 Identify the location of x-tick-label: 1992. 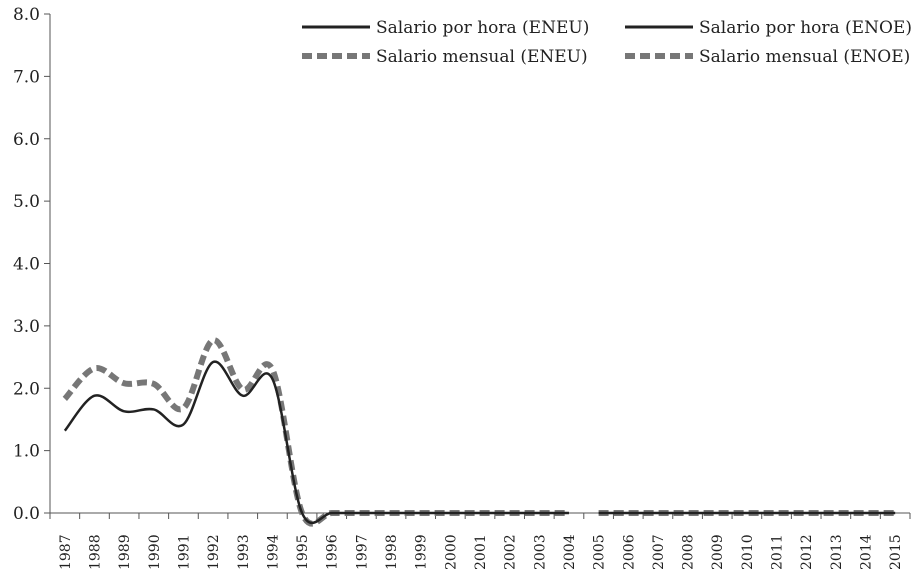
(214, 552).